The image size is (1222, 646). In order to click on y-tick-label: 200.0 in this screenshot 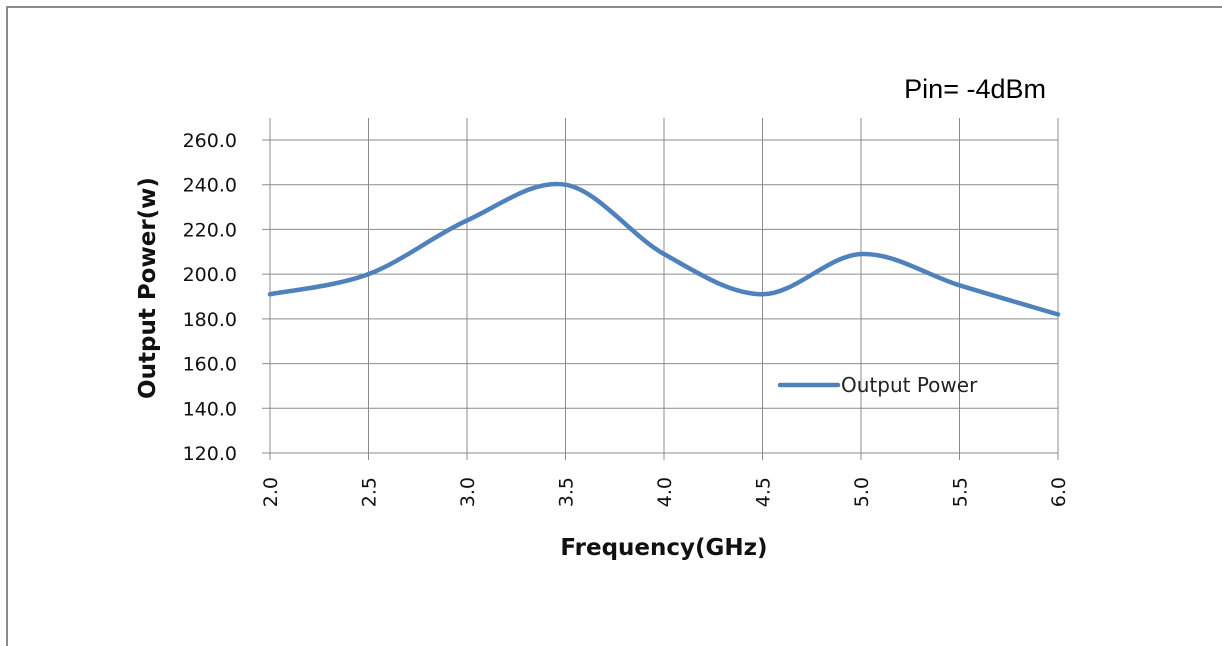, I will do `click(210, 275)`.